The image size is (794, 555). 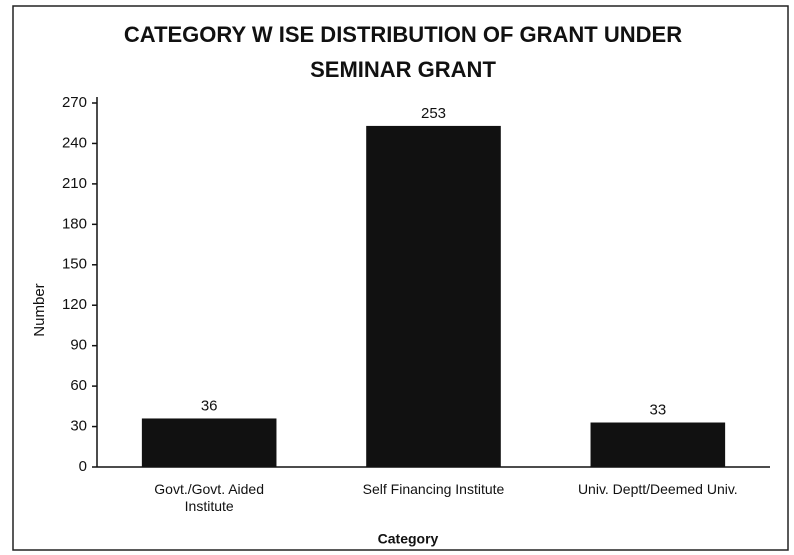 What do you see at coordinates (74, 223) in the screenshot?
I see `y-tick-label: 180` at bounding box center [74, 223].